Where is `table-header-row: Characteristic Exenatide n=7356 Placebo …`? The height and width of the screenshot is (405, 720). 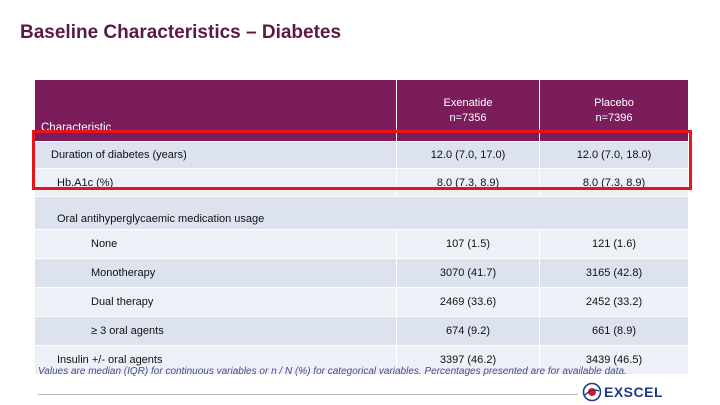
table-header-row: Characteristic Exenatide n=7356 Placebo … is located at coordinates (361, 110).